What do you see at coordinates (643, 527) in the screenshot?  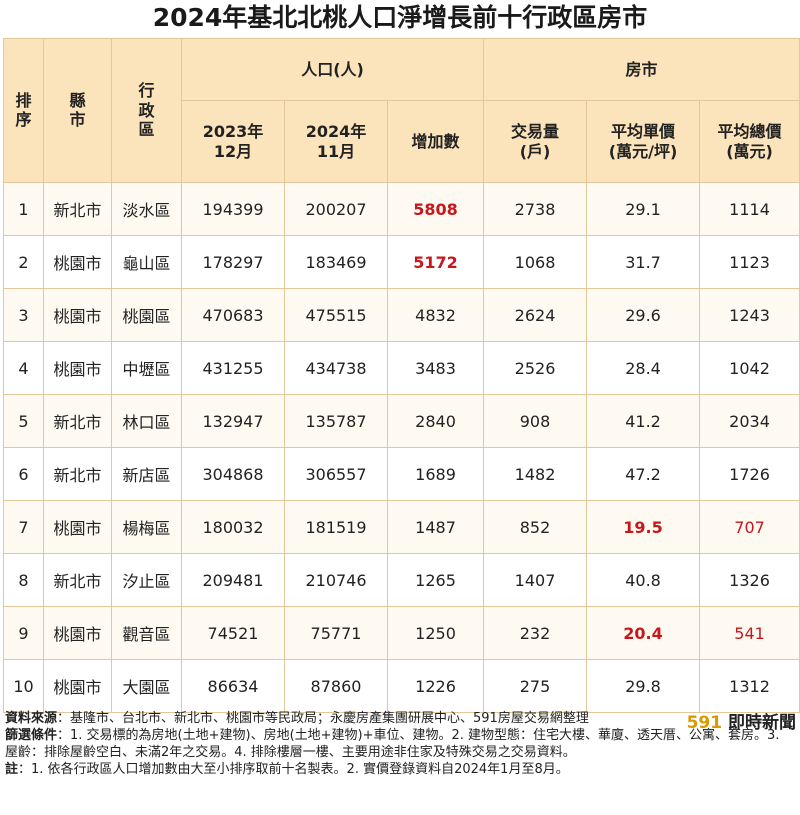 I see `cell-unit-price: 19.5` at bounding box center [643, 527].